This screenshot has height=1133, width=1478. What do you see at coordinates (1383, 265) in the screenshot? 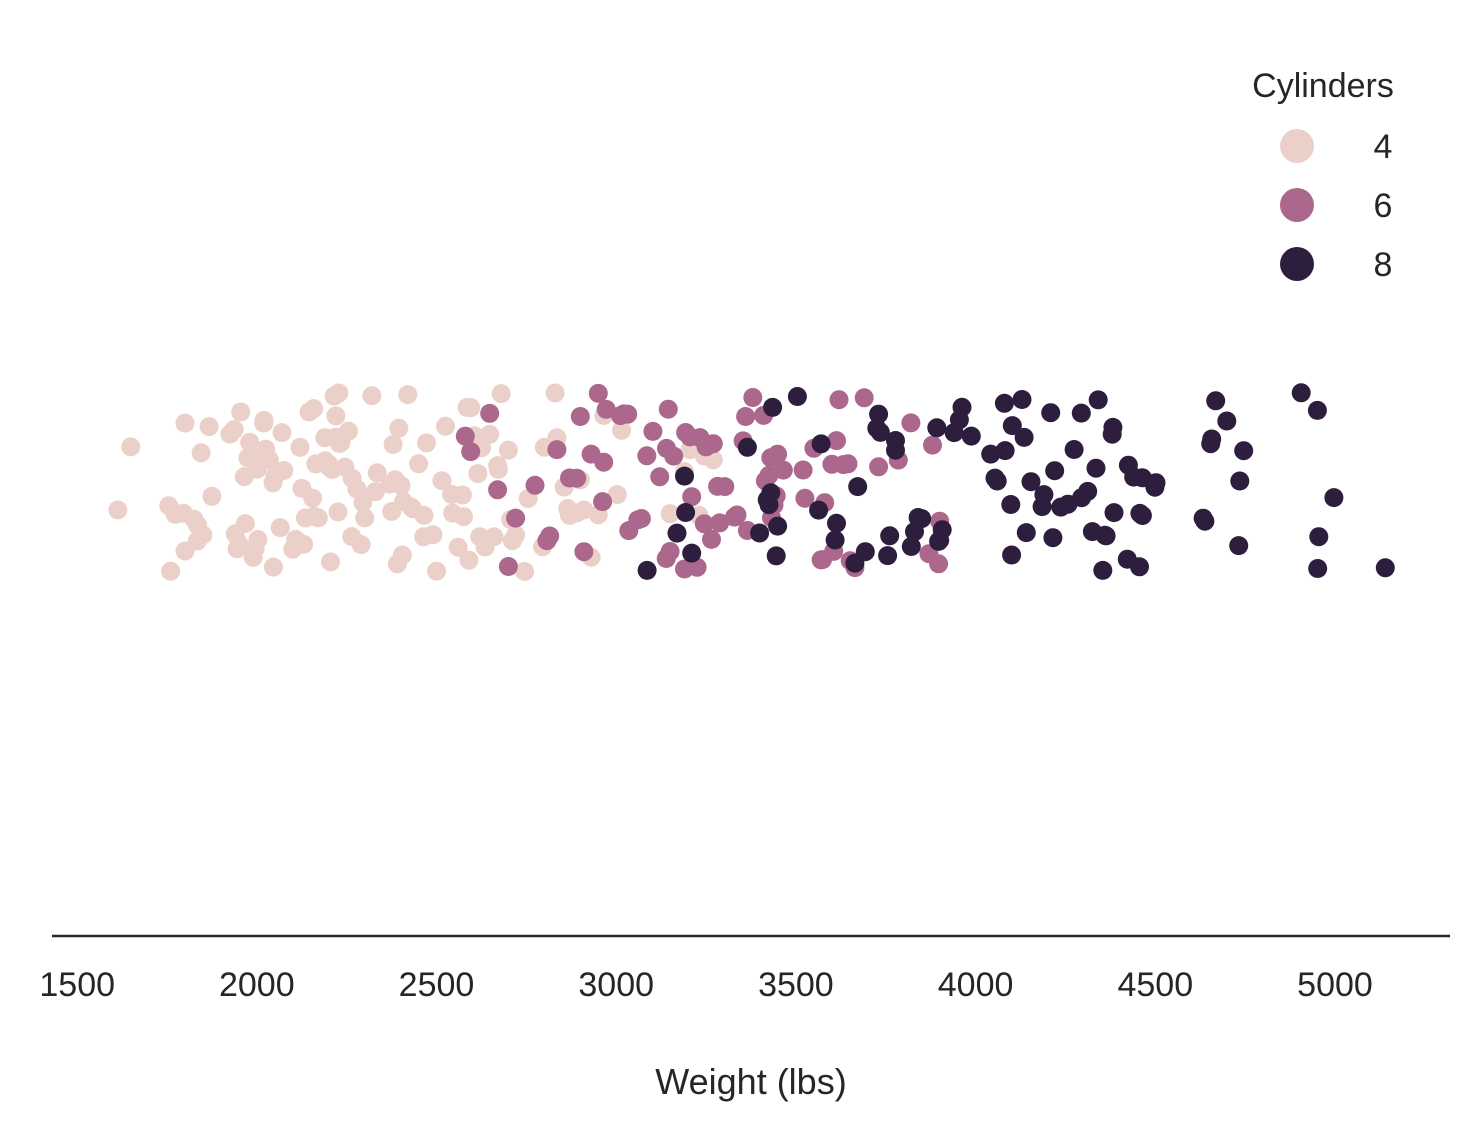
I see `legend-label-cyl-8: 8` at bounding box center [1383, 265].